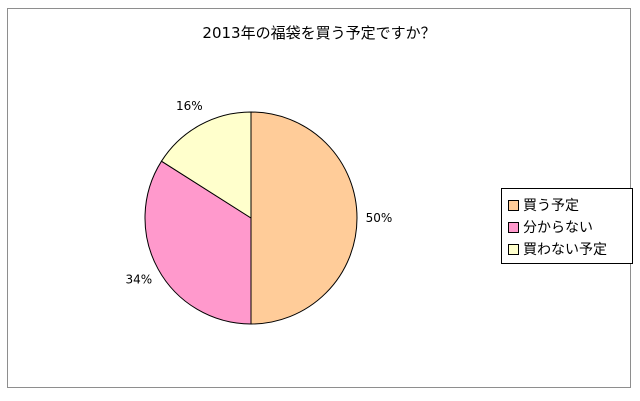 The image size is (640, 401). I want to click on legend-item: 買わない予定, so click(570, 249).